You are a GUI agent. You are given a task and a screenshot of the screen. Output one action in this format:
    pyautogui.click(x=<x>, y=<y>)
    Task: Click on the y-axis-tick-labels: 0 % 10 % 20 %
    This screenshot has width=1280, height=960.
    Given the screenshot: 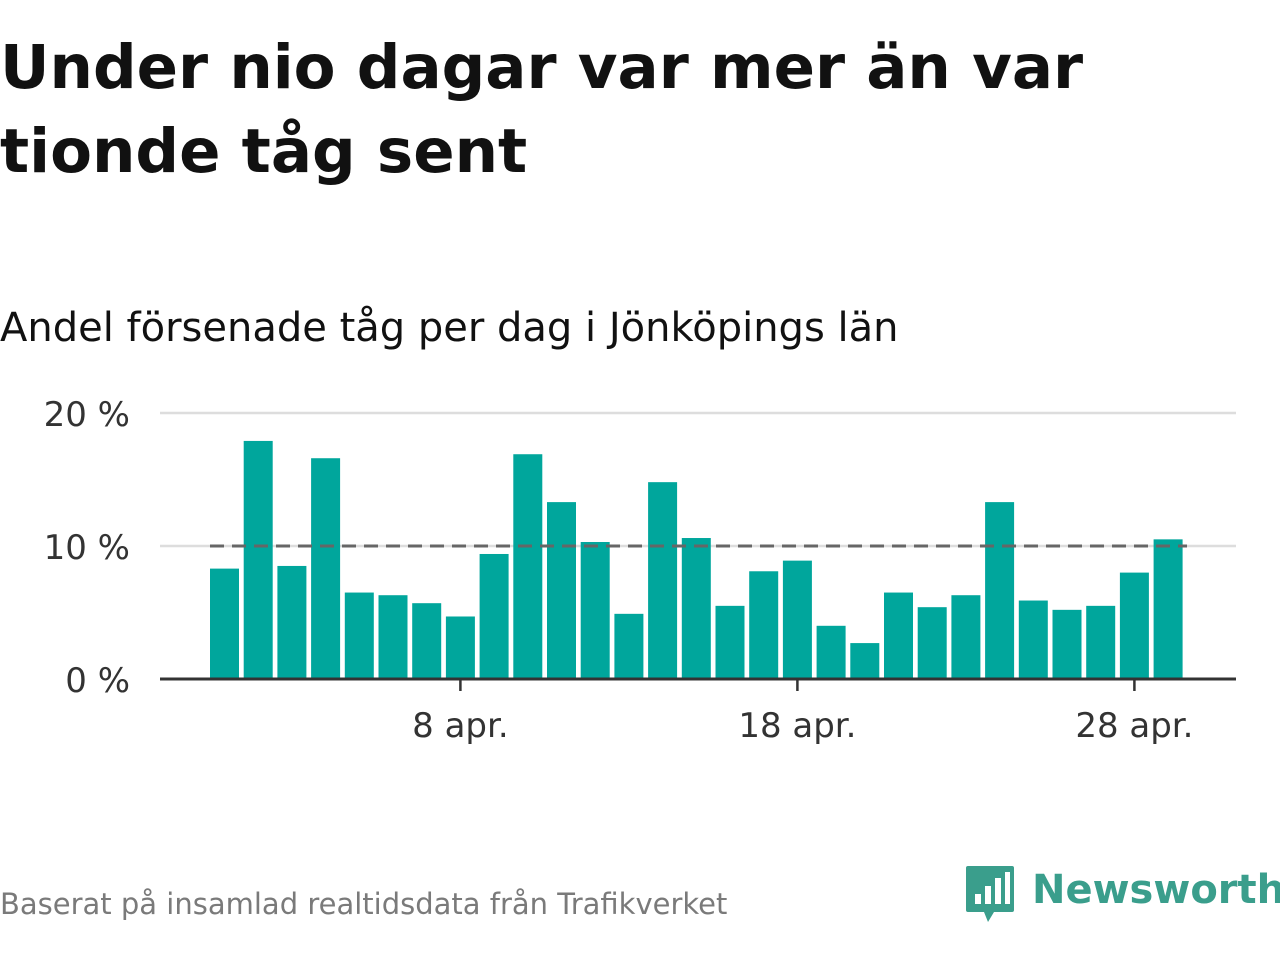 What is the action you would take?
    pyautogui.click(x=87, y=548)
    